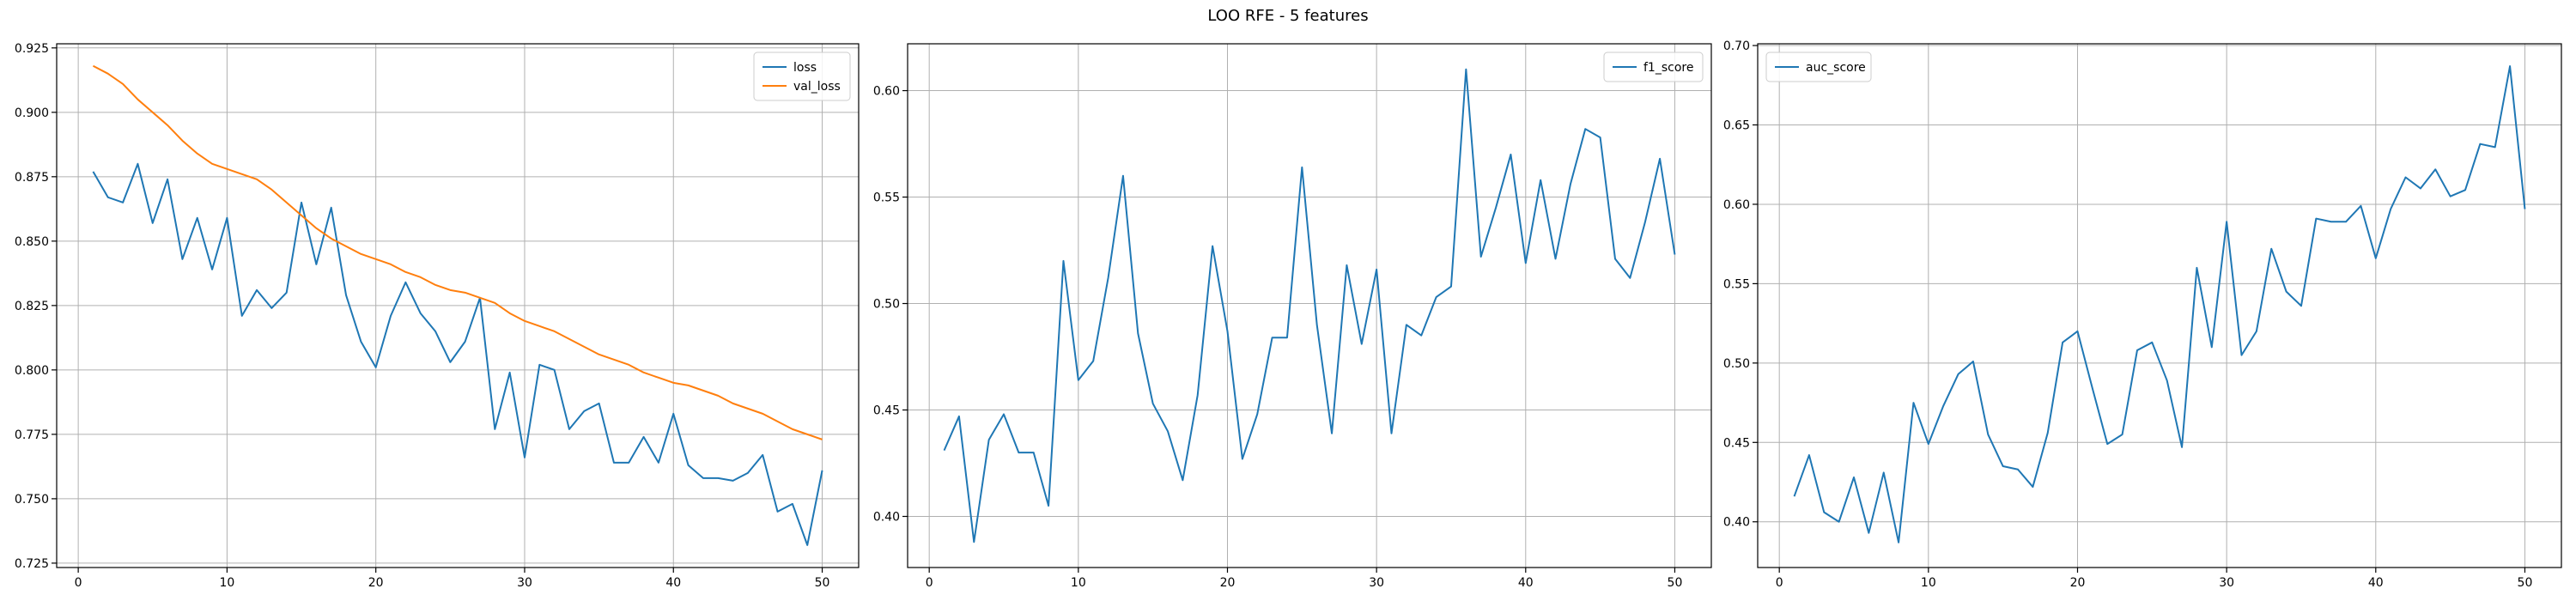 The width and height of the screenshot is (2576, 601). I want to click on y-tick-label: 0.800, so click(32, 371).